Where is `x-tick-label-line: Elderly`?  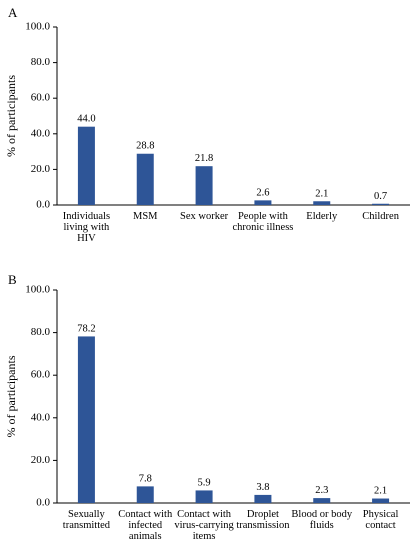
x-tick-label-line: Elderly is located at coordinates (322, 216).